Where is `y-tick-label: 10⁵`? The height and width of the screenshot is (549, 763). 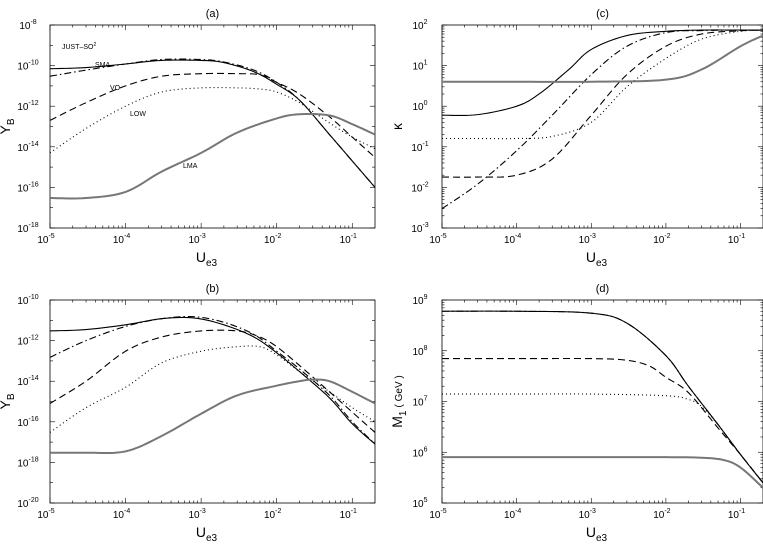 y-tick-label: 10⁵ is located at coordinates (419, 503).